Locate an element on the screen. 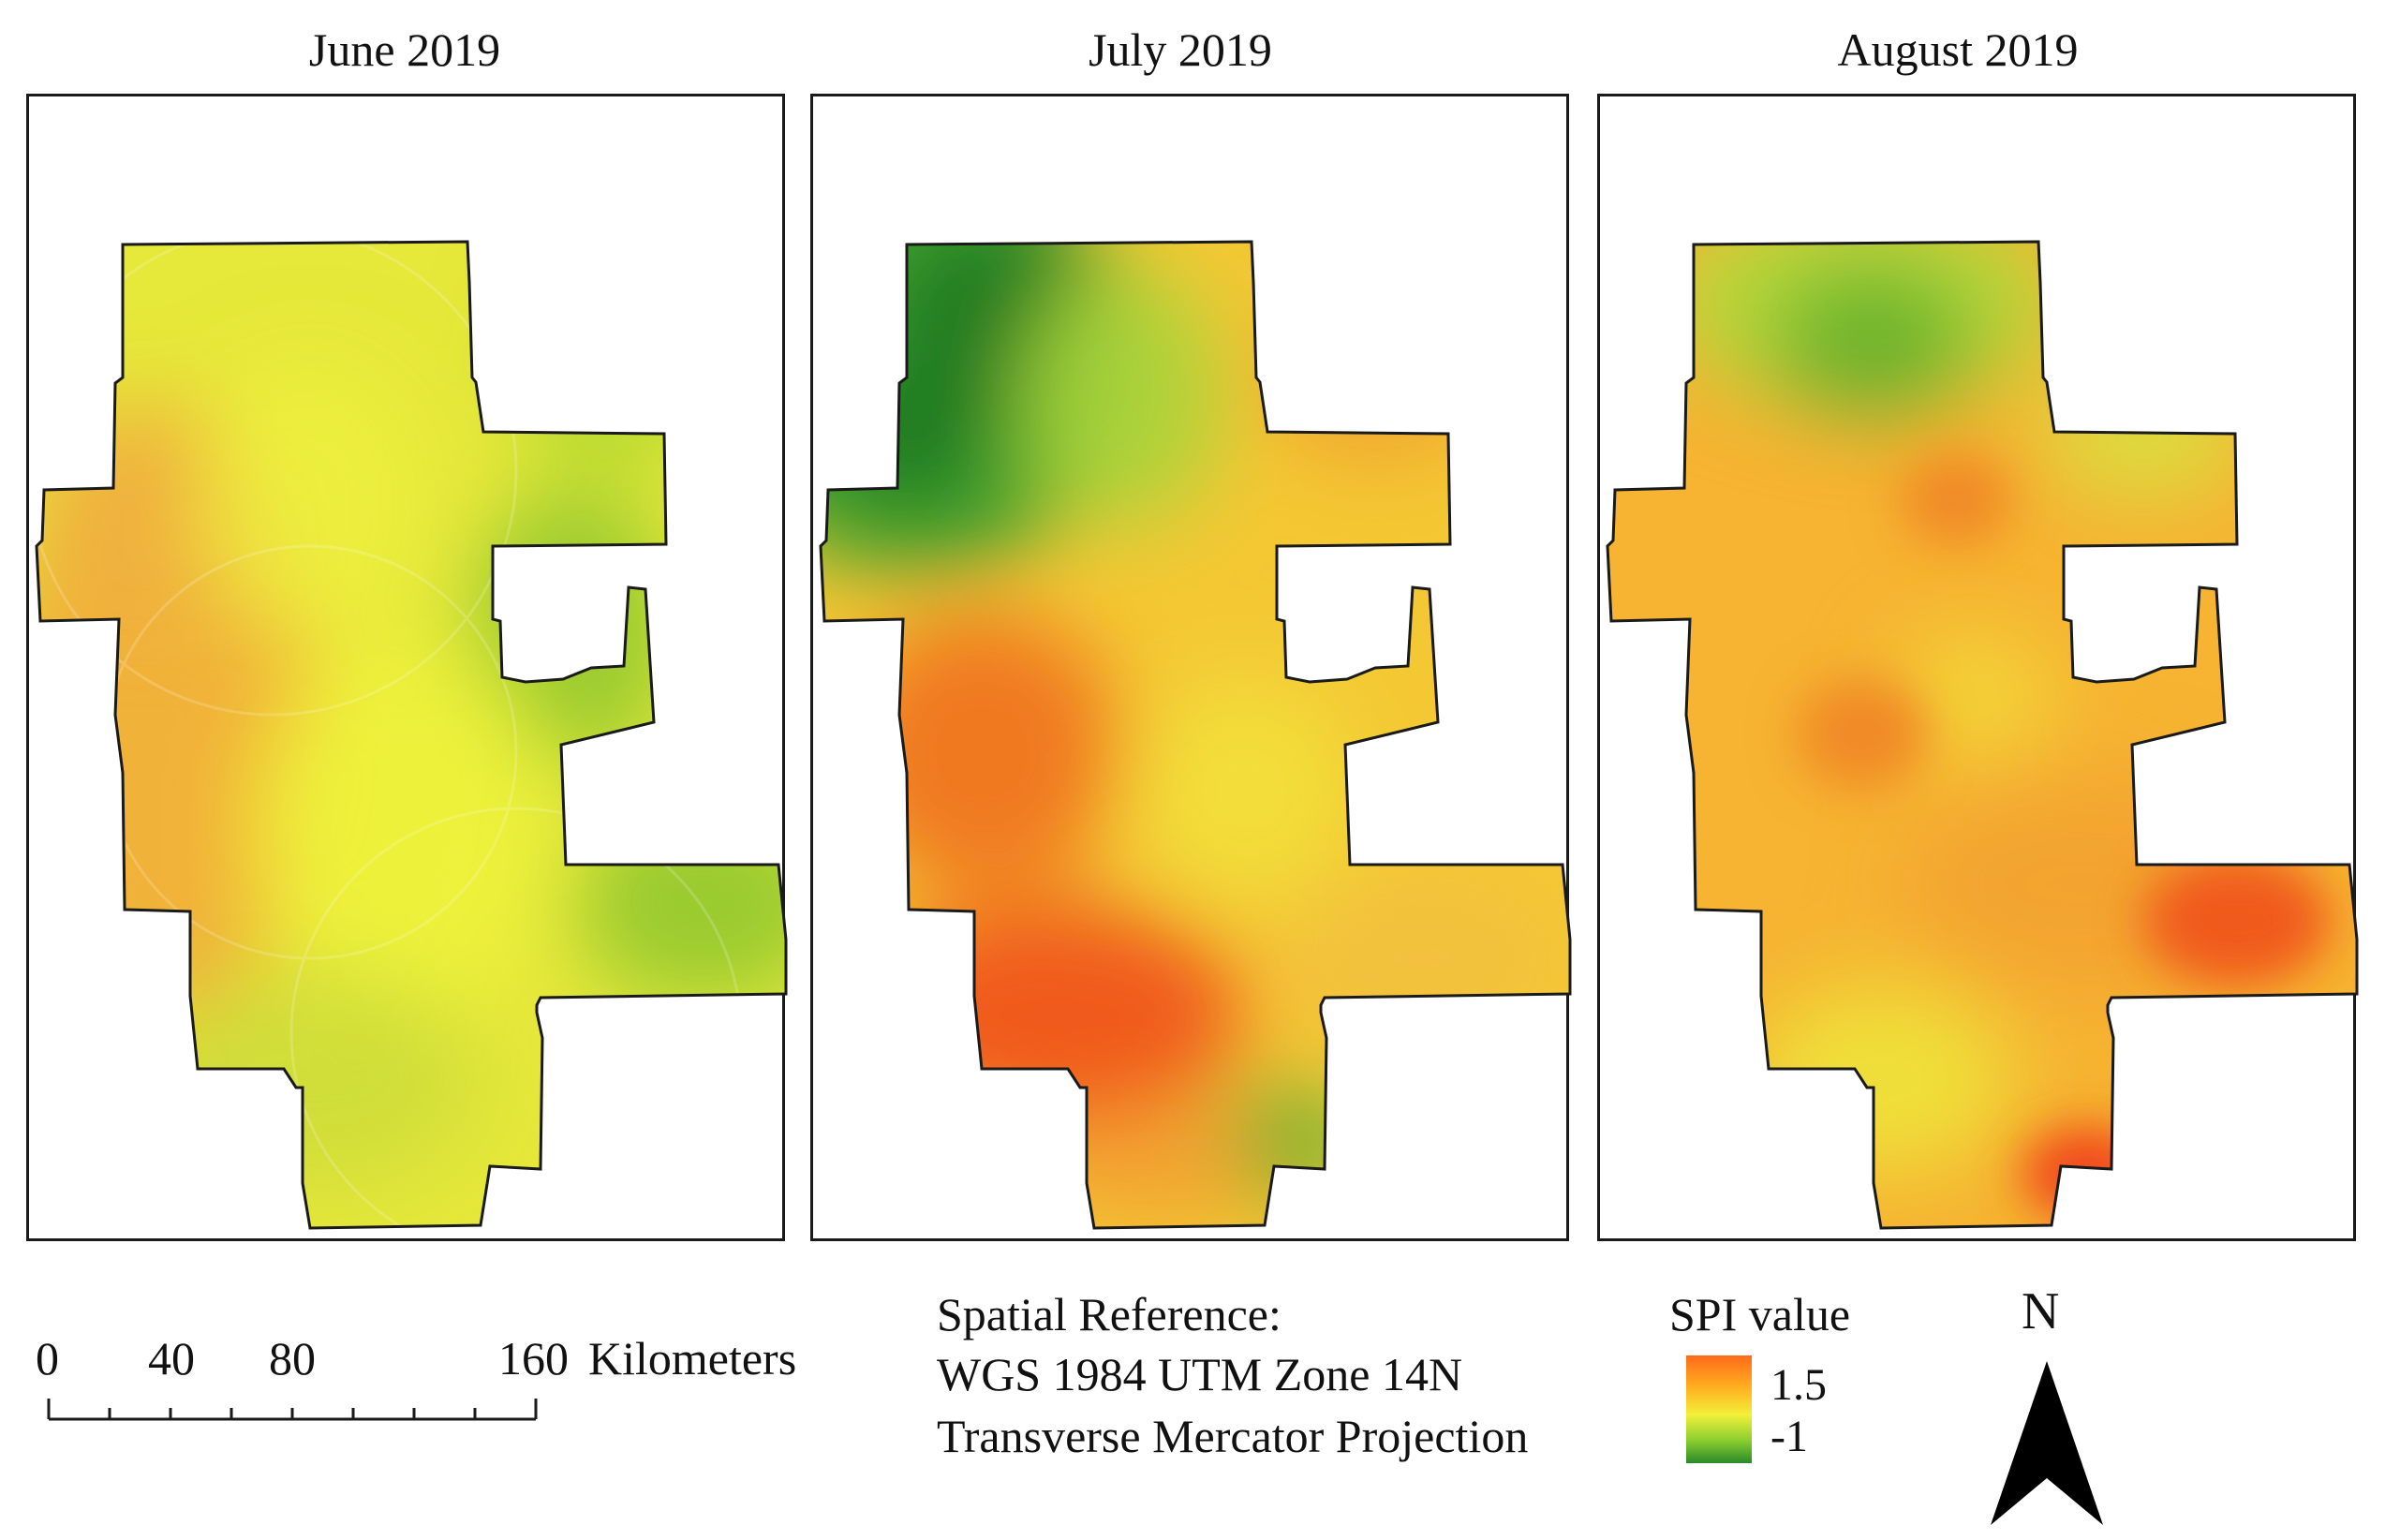 This screenshot has height=1540, width=2385. spatial-reference-datum: WGS 1984 UTM Zone 14N is located at coordinates (1200, 1374).